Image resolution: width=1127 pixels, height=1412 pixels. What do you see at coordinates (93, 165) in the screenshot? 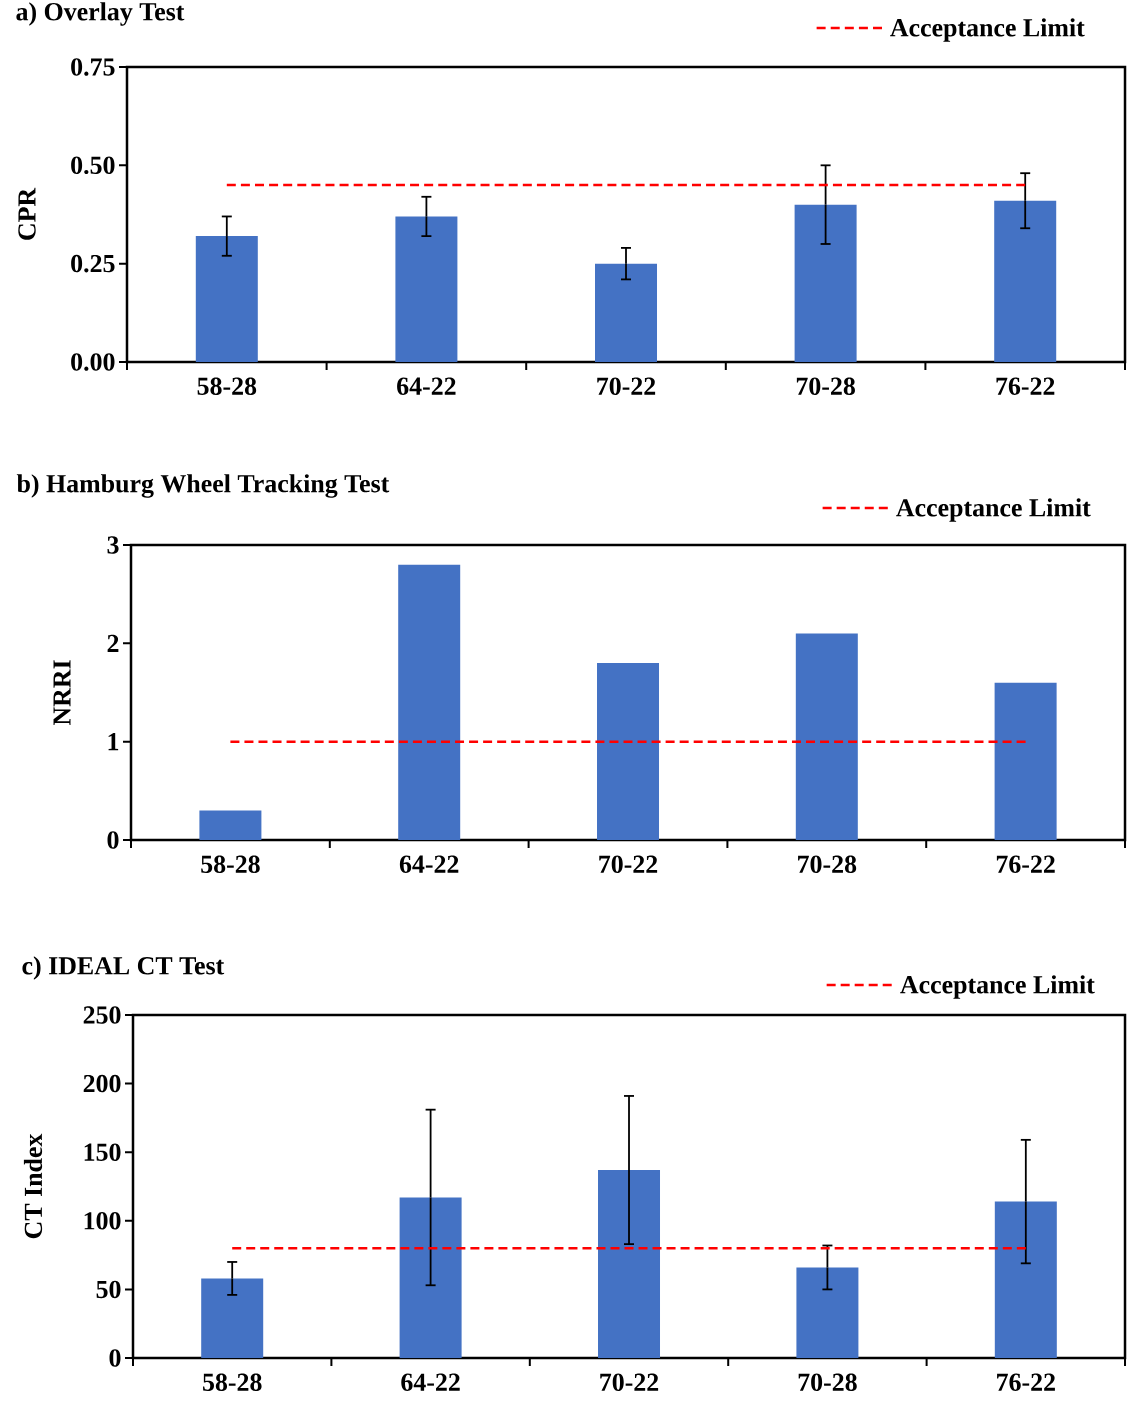
I see `y-tick-label: 0.50` at bounding box center [93, 165].